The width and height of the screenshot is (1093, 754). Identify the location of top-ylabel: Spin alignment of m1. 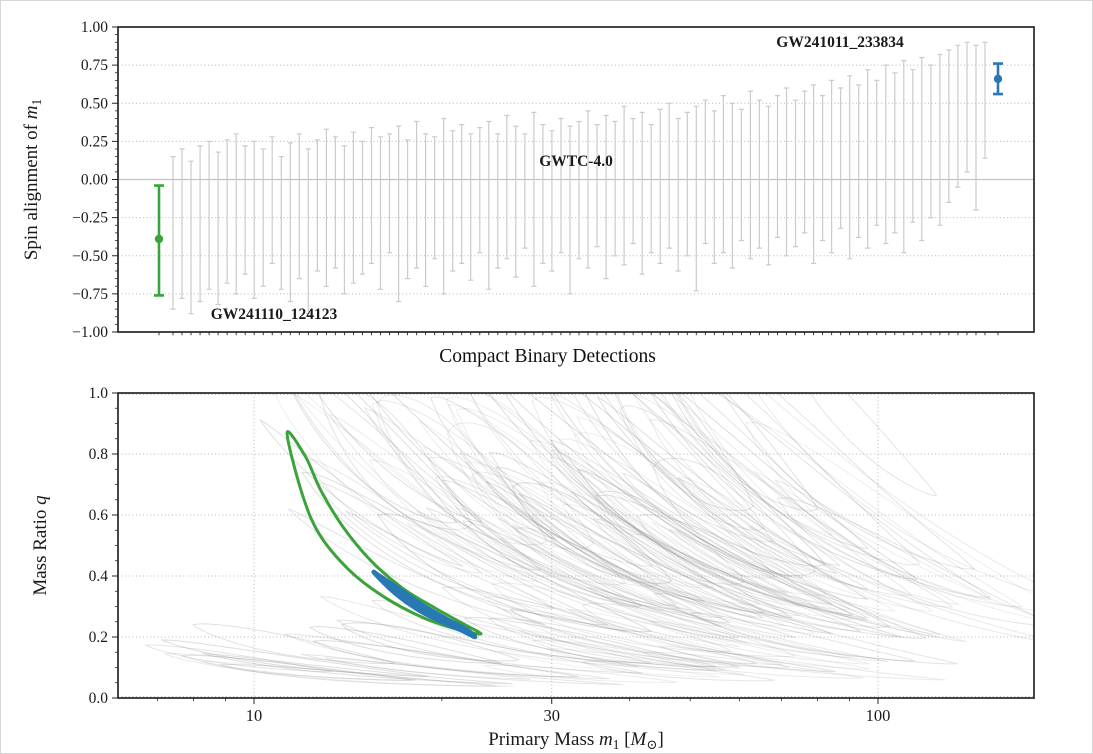
(32, 179).